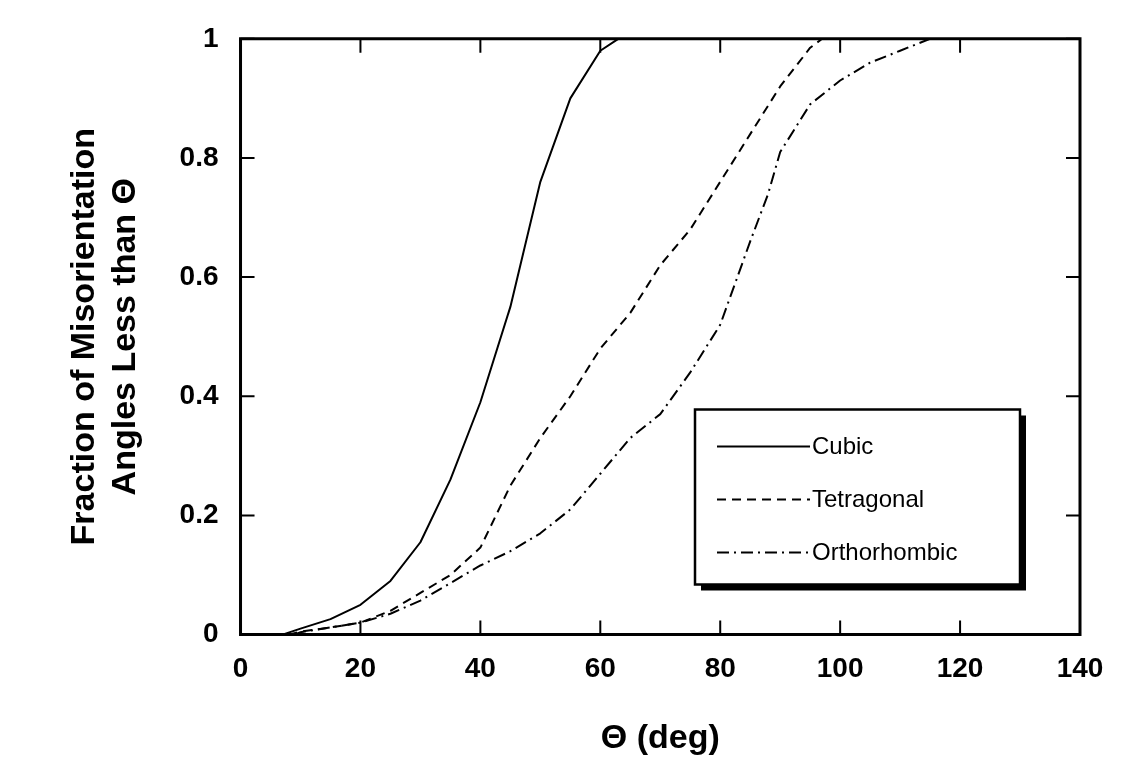 Image resolution: width=1125 pixels, height=773 pixels. Describe the element at coordinates (199, 156) in the screenshot. I see `y-tick-label: 0.8` at that location.